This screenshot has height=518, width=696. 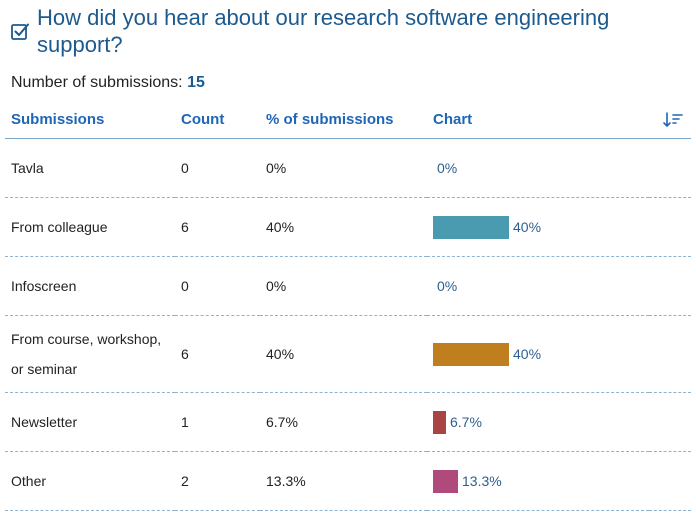 I want to click on table-row: Other 2 13.3% 13.3%, so click(x=348, y=481).